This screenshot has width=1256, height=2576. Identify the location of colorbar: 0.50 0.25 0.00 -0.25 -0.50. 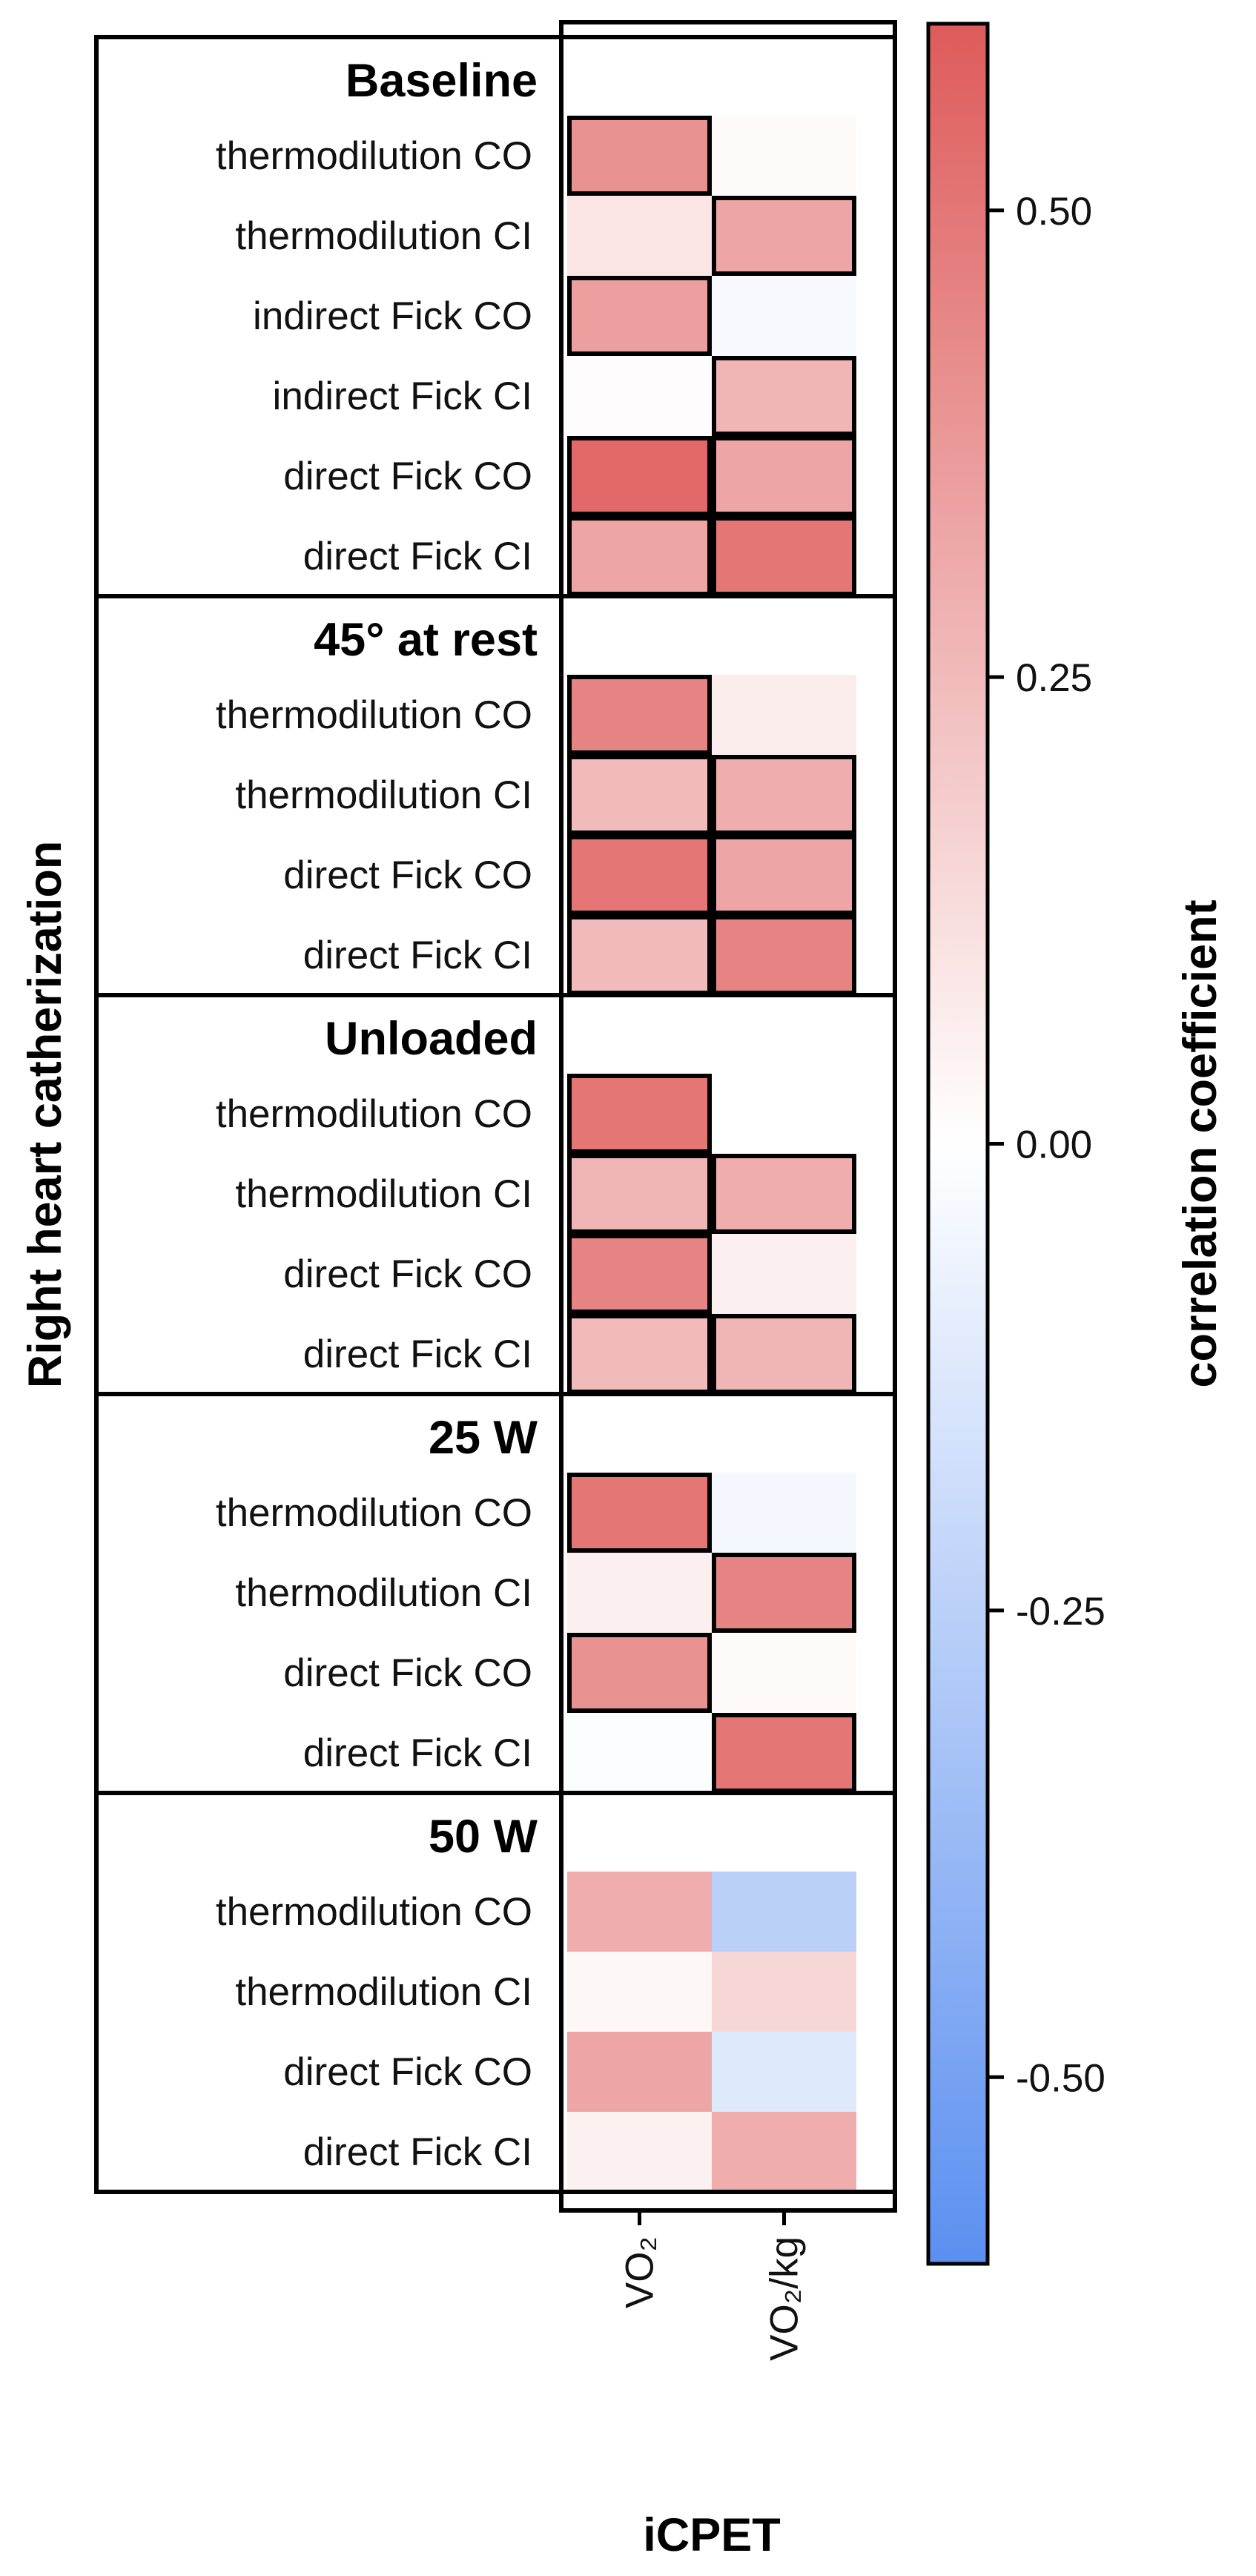
(1016, 1144).